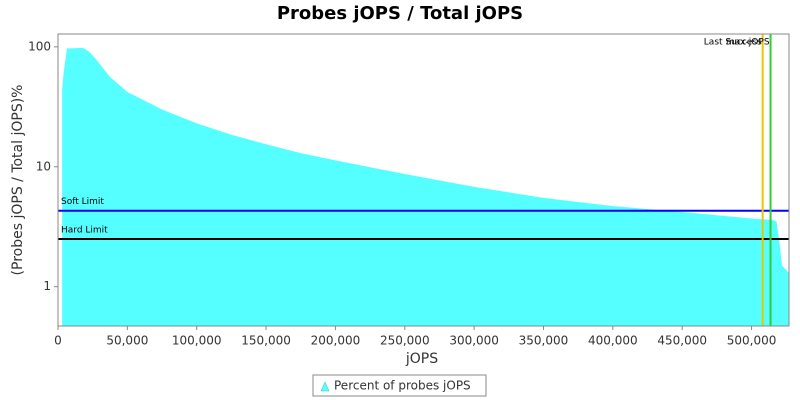 This screenshot has height=400, width=800. Describe the element at coordinates (39, 46) in the screenshot. I see `y-tick-label: 100` at that location.